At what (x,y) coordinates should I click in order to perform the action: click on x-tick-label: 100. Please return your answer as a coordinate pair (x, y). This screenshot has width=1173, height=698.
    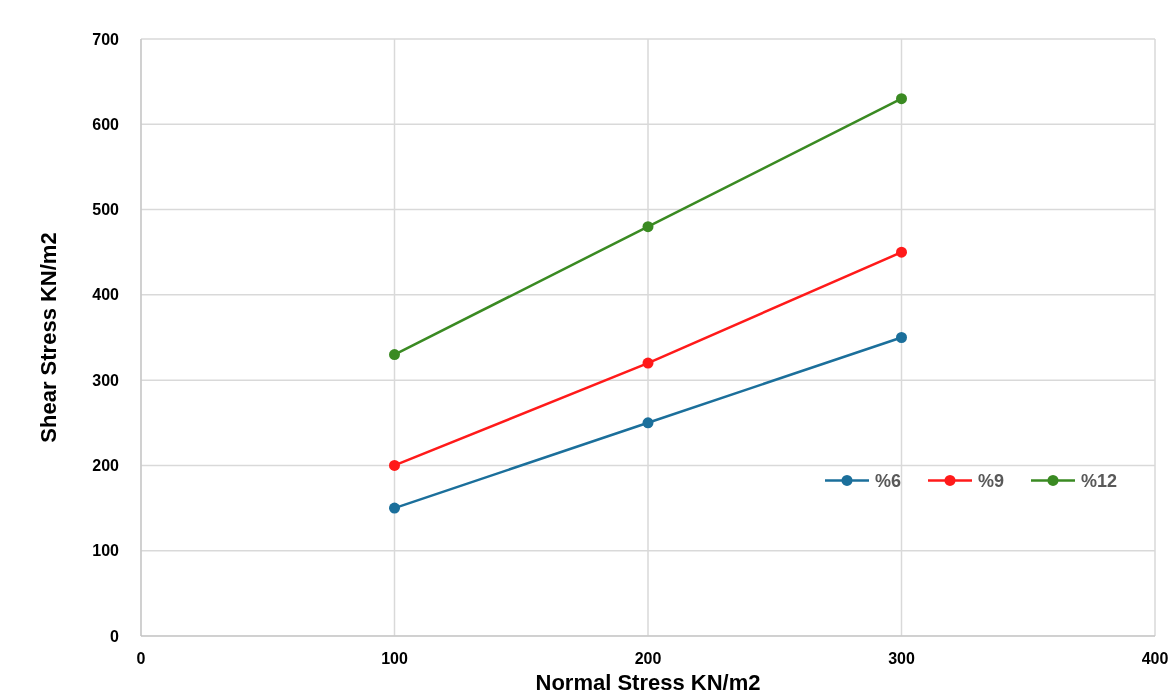
    Looking at the image, I should click on (394, 658).